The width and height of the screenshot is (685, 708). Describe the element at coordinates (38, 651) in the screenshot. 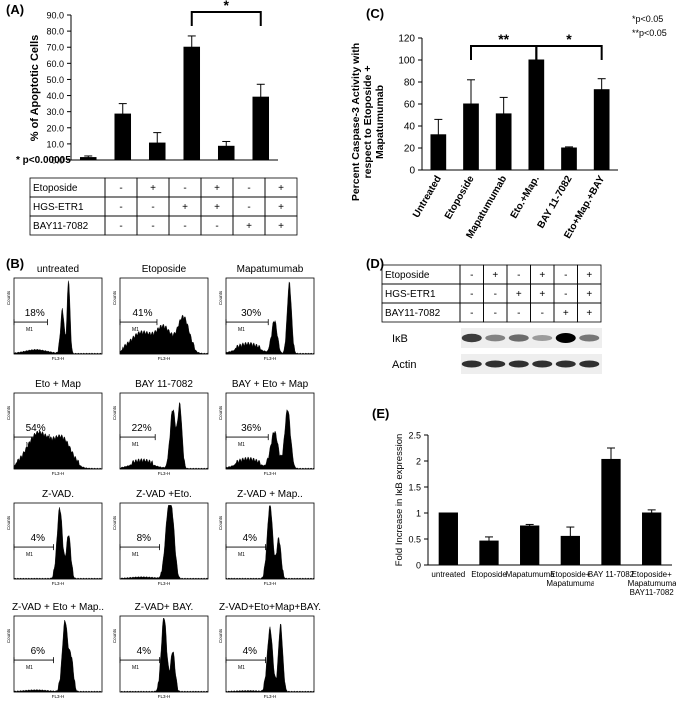

I see `percent-label: 6%` at that location.